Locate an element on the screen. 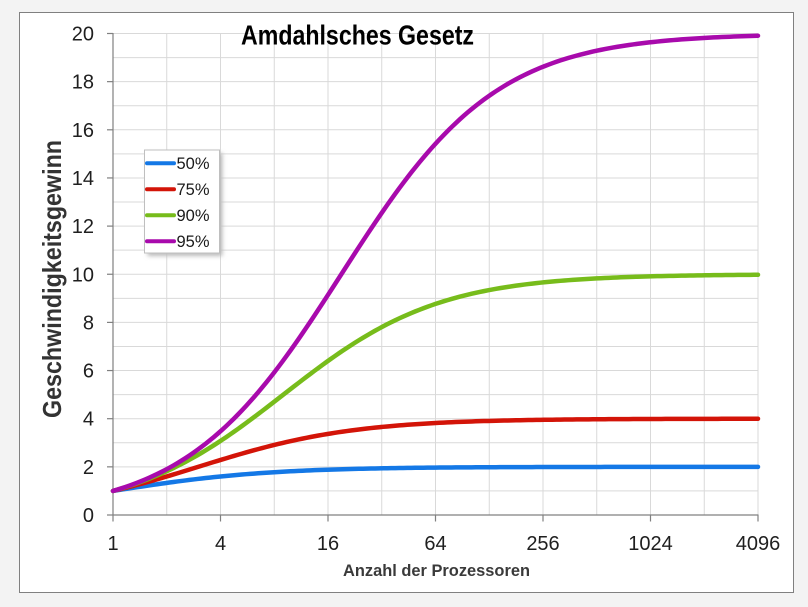  svg-text: 2 is located at coordinates (88, 468).